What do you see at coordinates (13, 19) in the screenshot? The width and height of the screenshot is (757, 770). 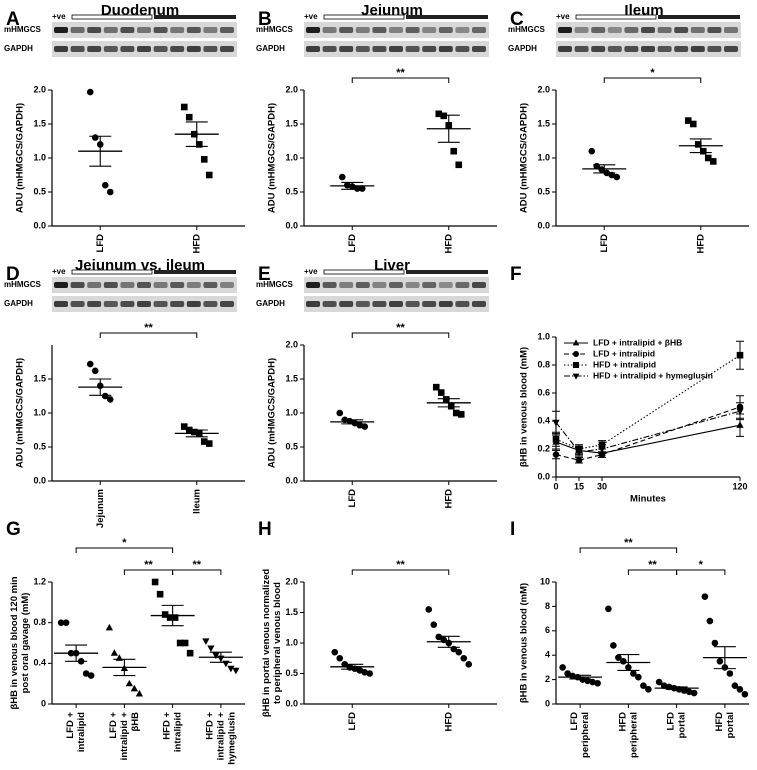 I see `panel-letter: A` at bounding box center [13, 19].